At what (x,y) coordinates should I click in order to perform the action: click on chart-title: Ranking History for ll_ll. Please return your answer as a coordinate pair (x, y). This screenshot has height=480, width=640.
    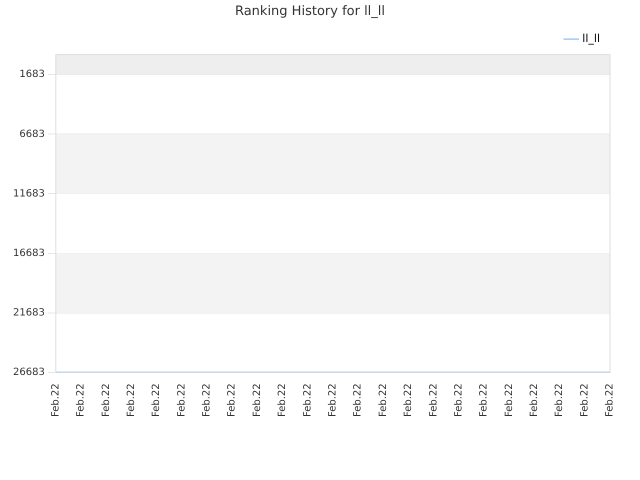
    Looking at the image, I should click on (310, 12).